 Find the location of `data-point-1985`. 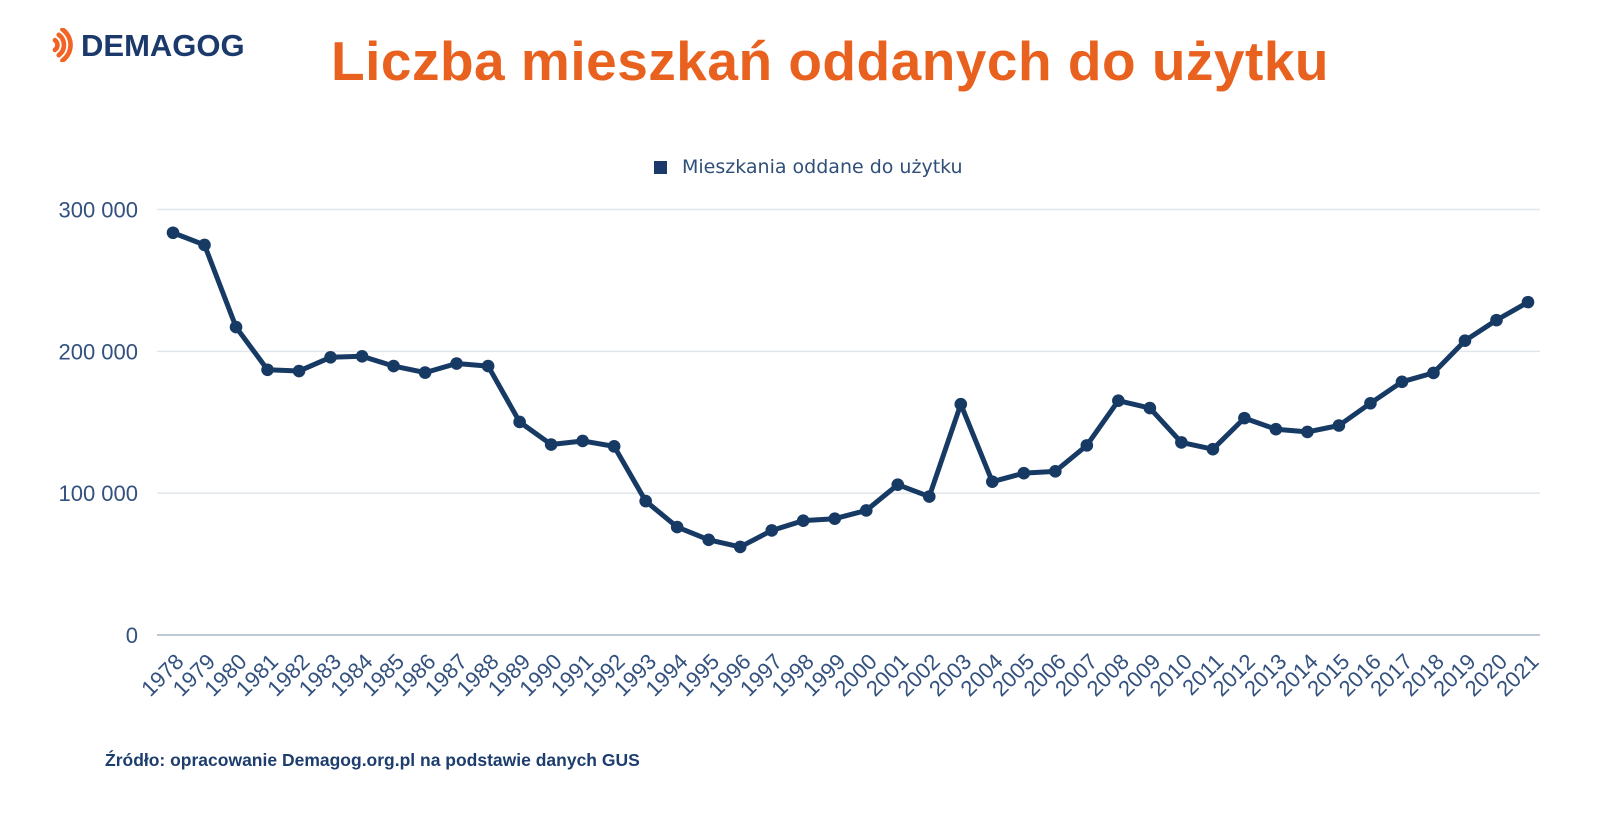

data-point-1985 is located at coordinates (393, 366).